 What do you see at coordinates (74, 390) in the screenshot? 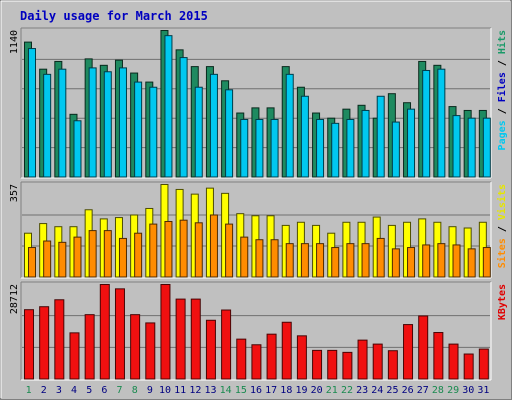
I see `day-label-4: 4` at bounding box center [74, 390].